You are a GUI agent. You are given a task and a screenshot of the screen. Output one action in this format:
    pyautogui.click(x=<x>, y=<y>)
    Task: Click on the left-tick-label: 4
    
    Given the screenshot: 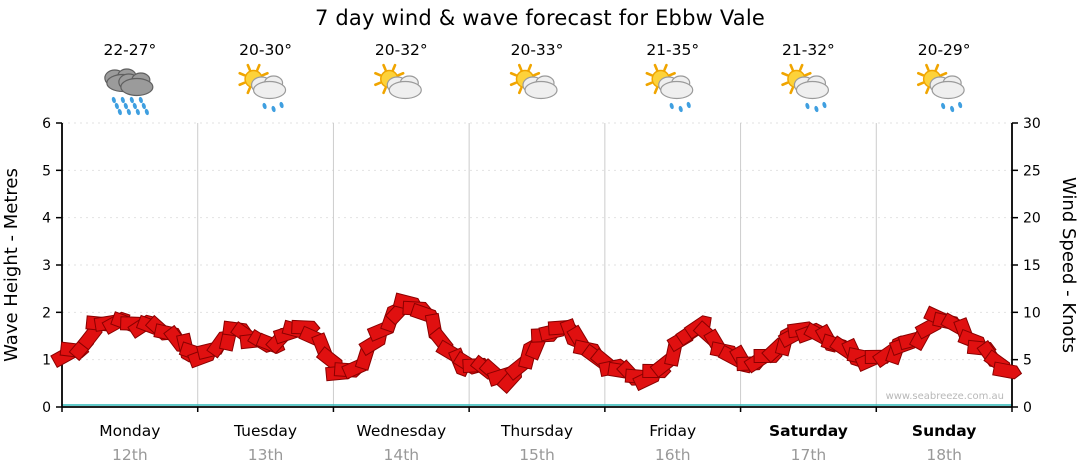 What is the action you would take?
    pyautogui.click(x=46, y=219)
    